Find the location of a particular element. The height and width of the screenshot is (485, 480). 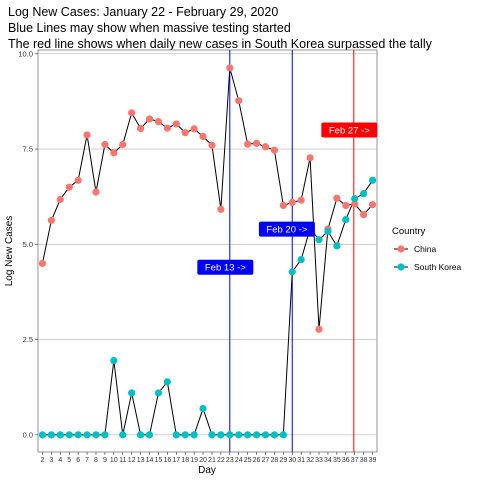

annotation-label: Feb 27 -> is located at coordinates (349, 130).